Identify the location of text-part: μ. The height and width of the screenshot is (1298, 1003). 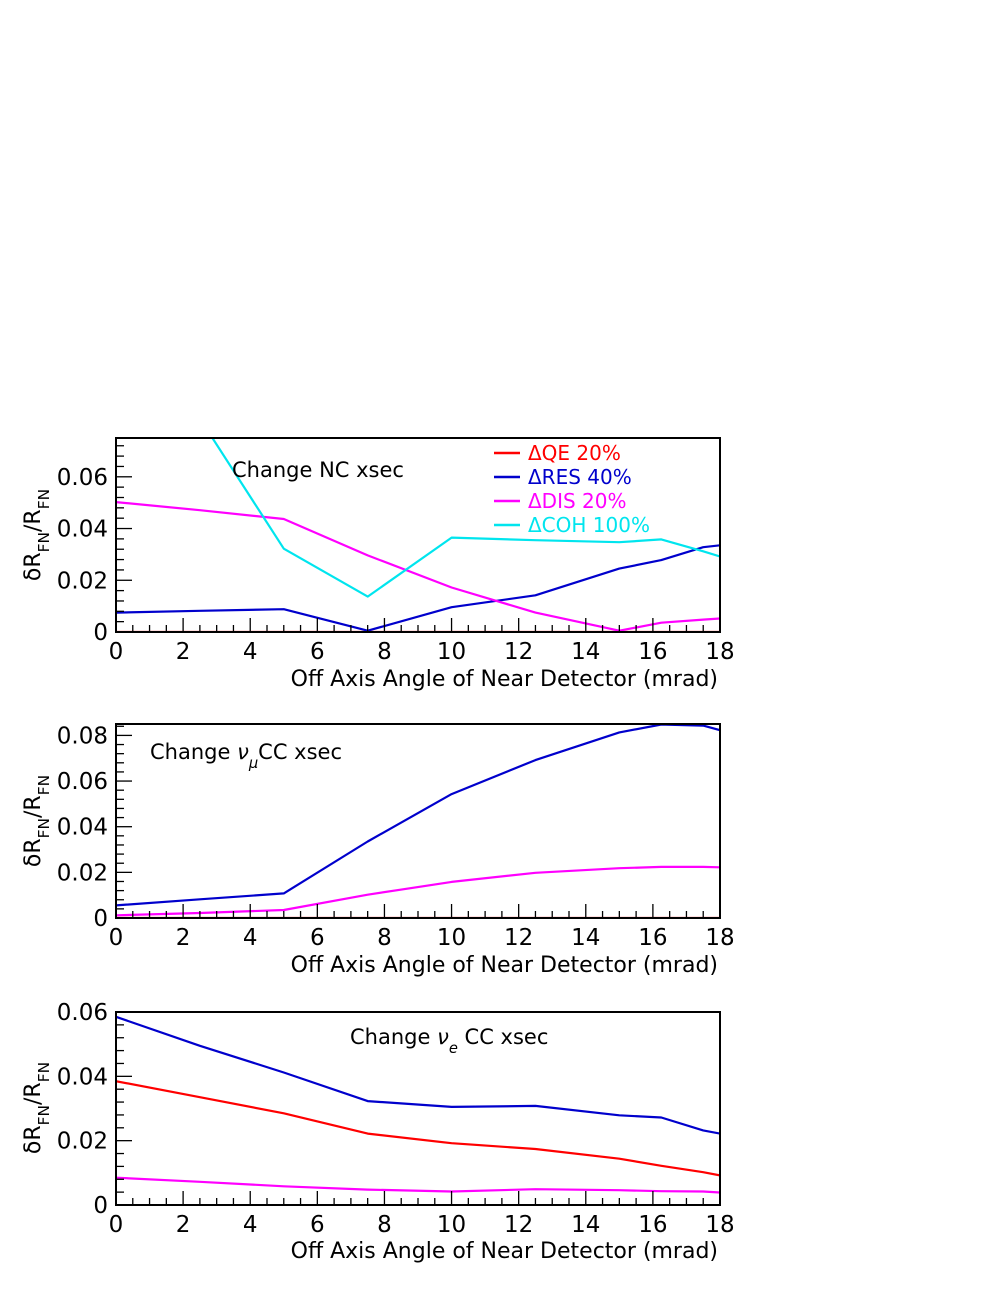
(253, 763).